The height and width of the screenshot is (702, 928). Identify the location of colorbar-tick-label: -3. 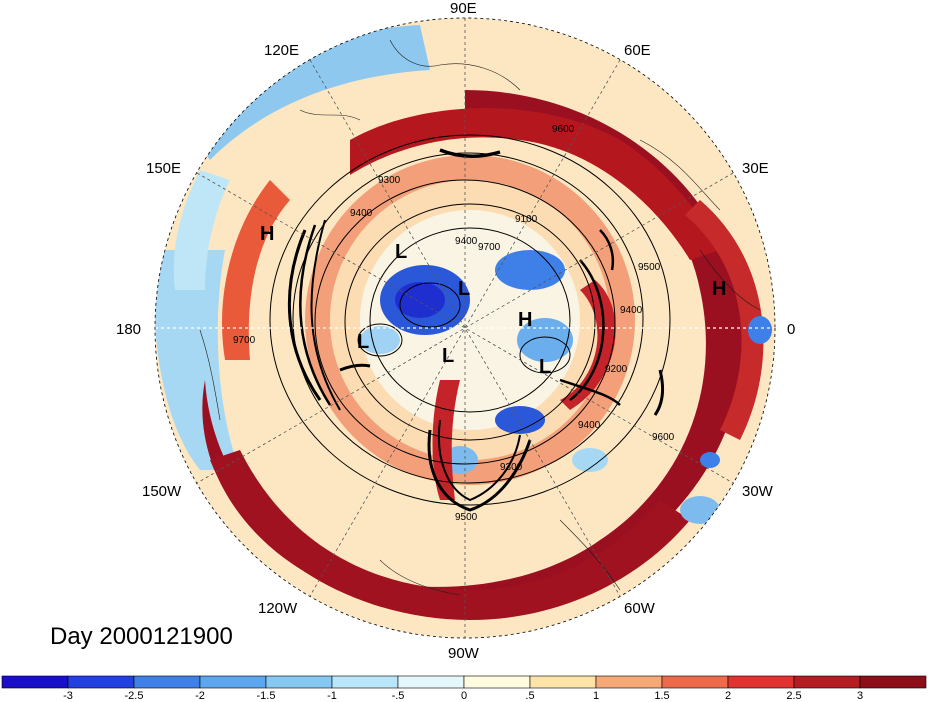
(68, 696).